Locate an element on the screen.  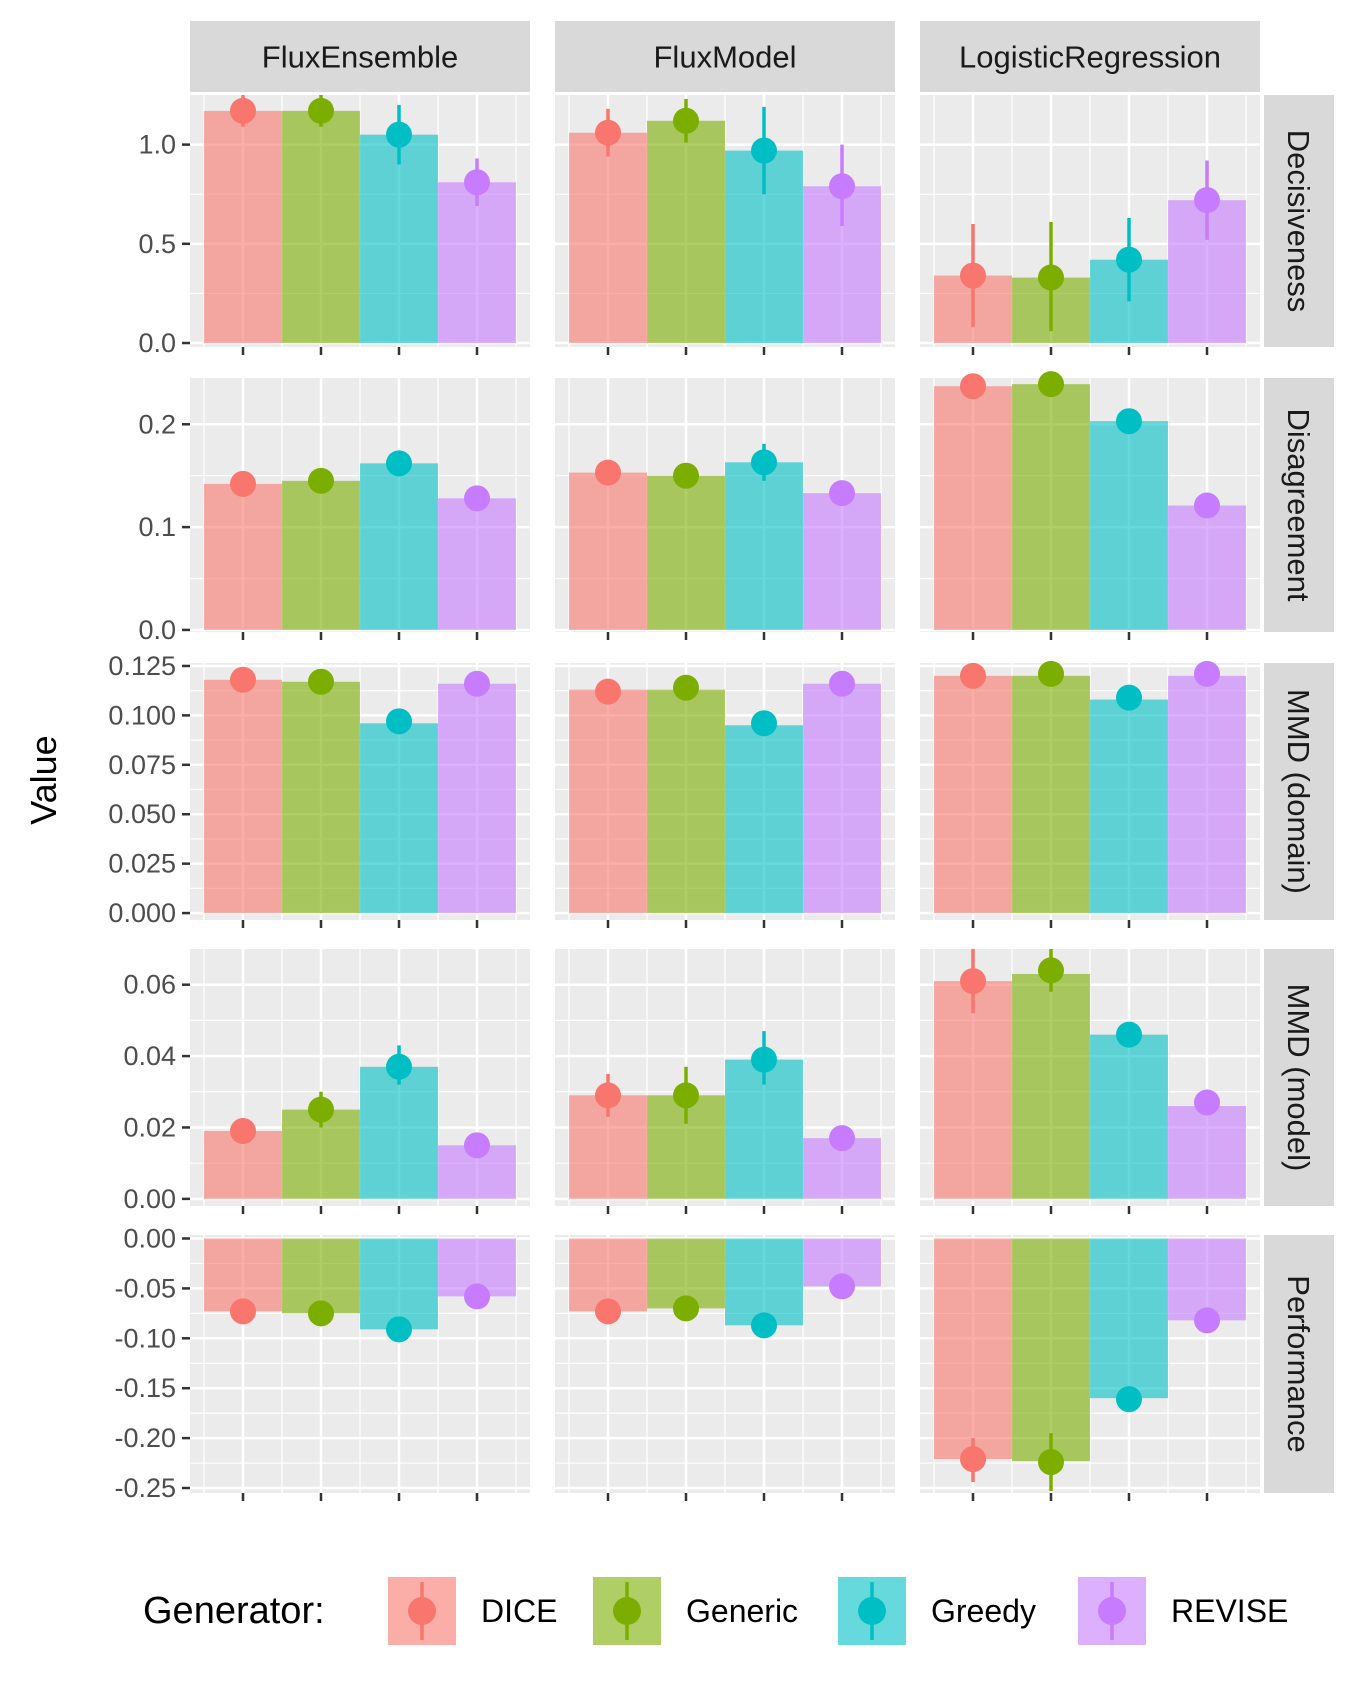
y-tick-label: 0.125 is located at coordinates (142, 666).